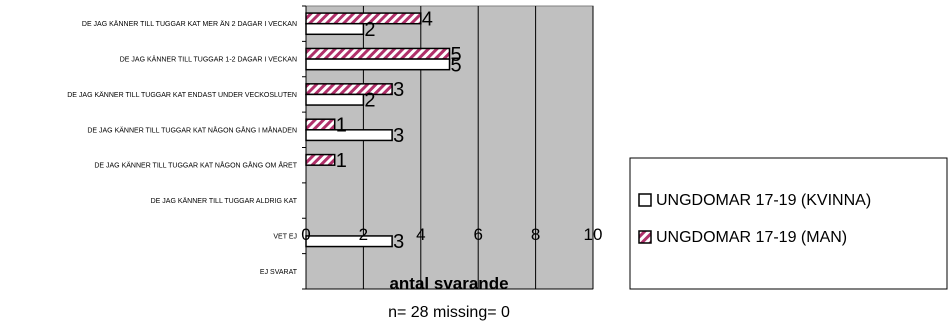 This screenshot has height=327, width=948. What do you see at coordinates (535, 234) in the screenshot?
I see `x-tick-label: 8` at bounding box center [535, 234].